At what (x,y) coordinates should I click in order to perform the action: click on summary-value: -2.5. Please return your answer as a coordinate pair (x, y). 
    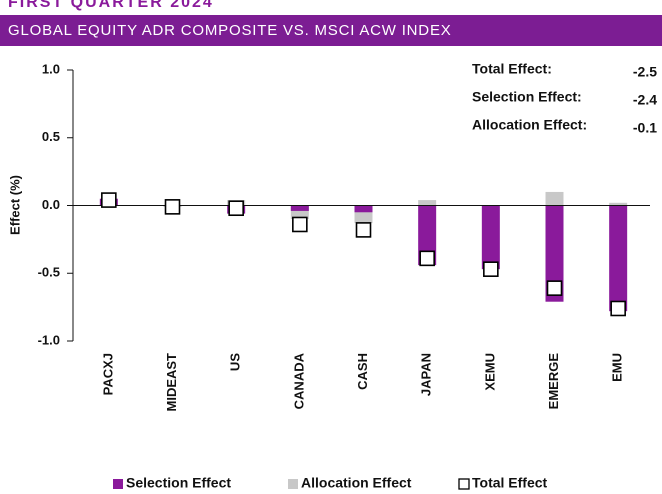
    Looking at the image, I should click on (645, 72).